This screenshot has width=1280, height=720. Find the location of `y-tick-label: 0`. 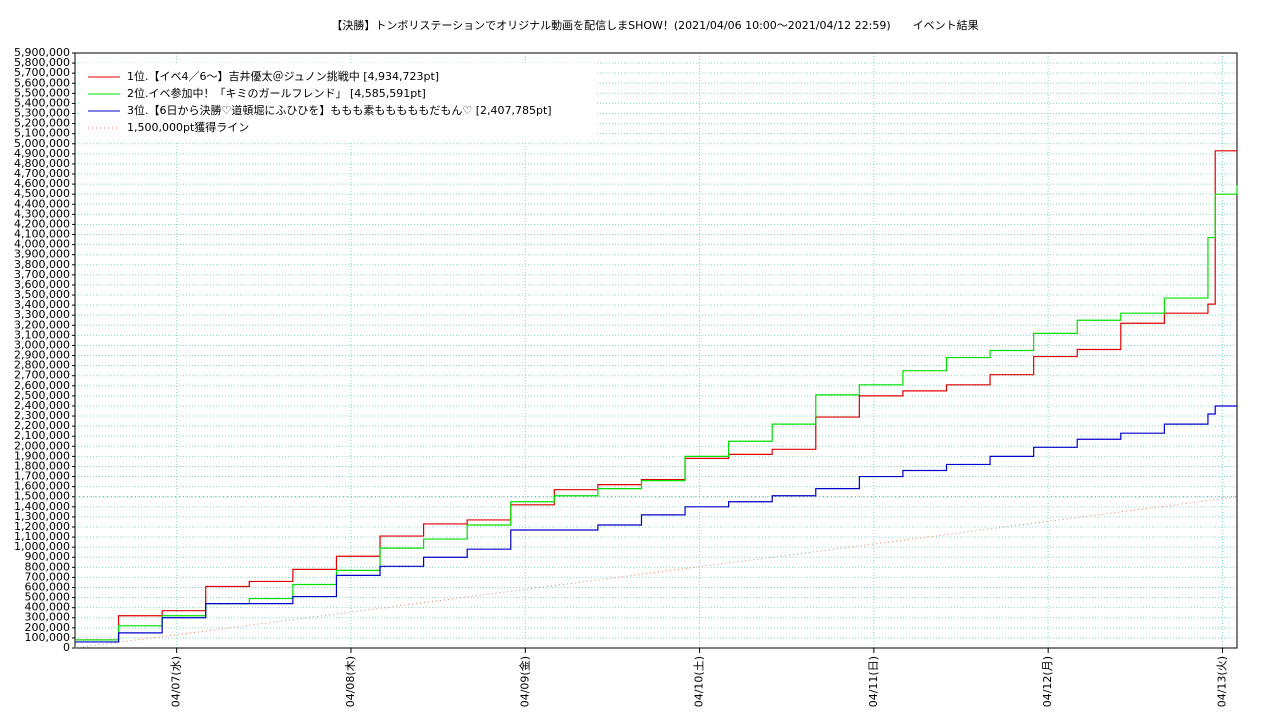

y-tick-label: 0 is located at coordinates (66, 647).